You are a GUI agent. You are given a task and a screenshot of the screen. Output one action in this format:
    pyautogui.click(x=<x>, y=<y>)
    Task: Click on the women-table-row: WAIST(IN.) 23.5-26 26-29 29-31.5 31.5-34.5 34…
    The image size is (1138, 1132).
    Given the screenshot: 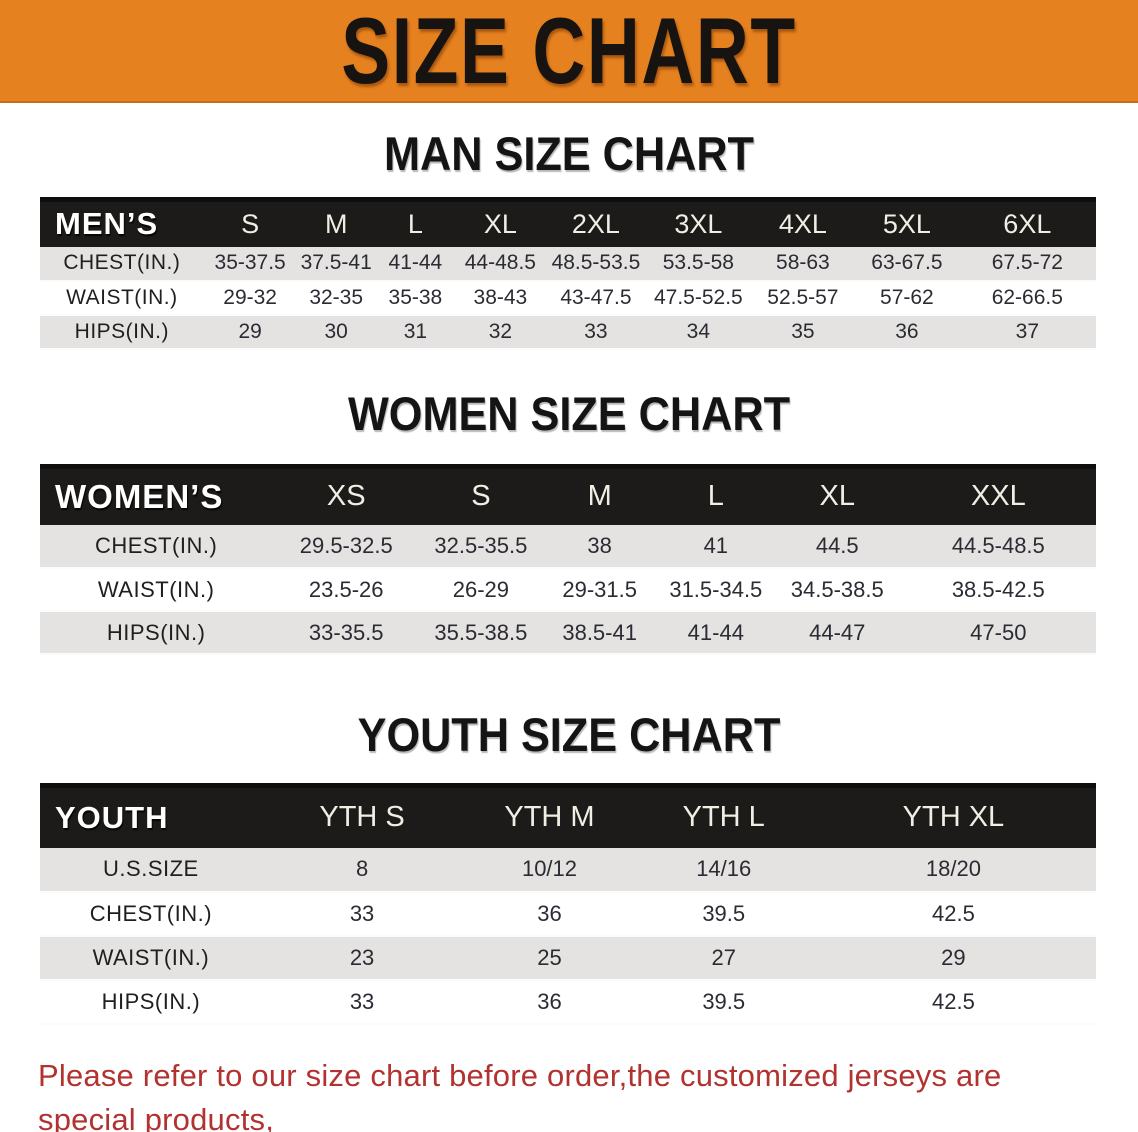 What is the action you would take?
    pyautogui.click(x=568, y=589)
    